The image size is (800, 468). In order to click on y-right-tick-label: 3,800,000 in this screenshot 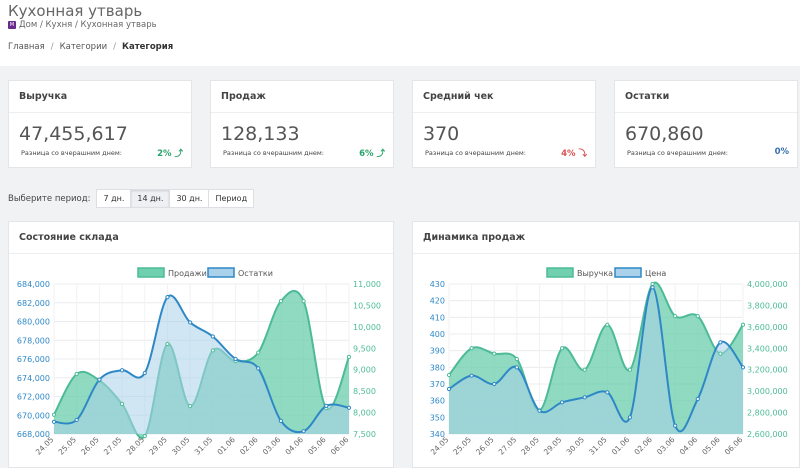, I will do `click(767, 305)`.